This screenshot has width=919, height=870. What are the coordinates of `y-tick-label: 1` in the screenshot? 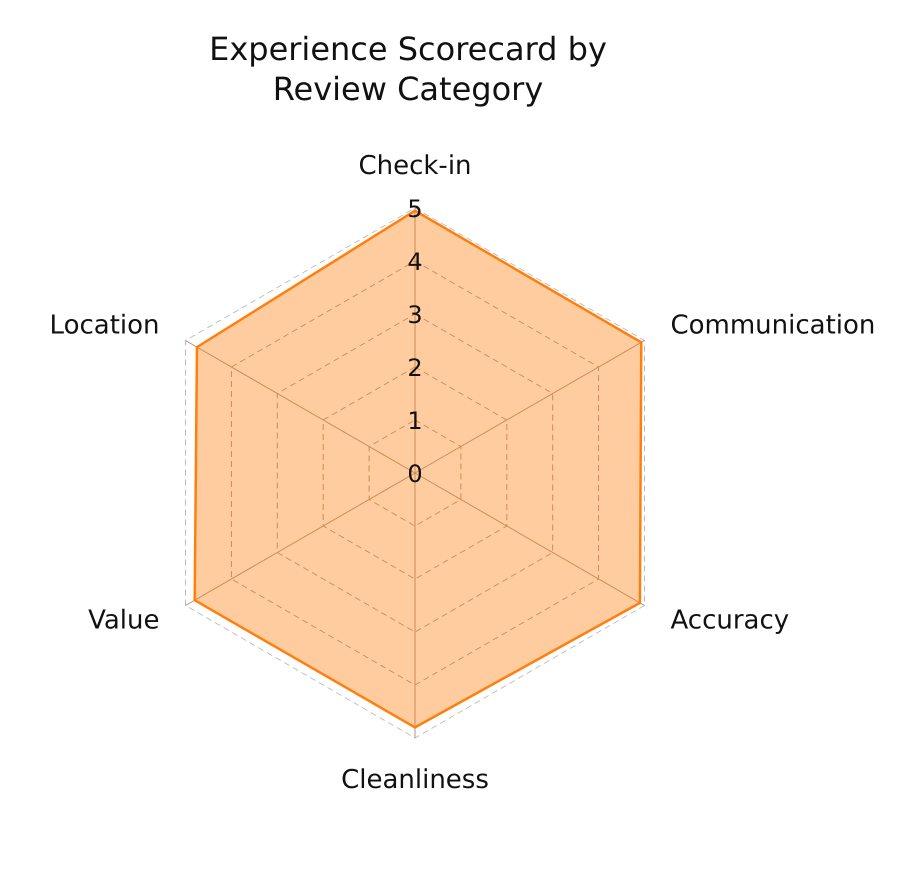 It's located at (415, 421).